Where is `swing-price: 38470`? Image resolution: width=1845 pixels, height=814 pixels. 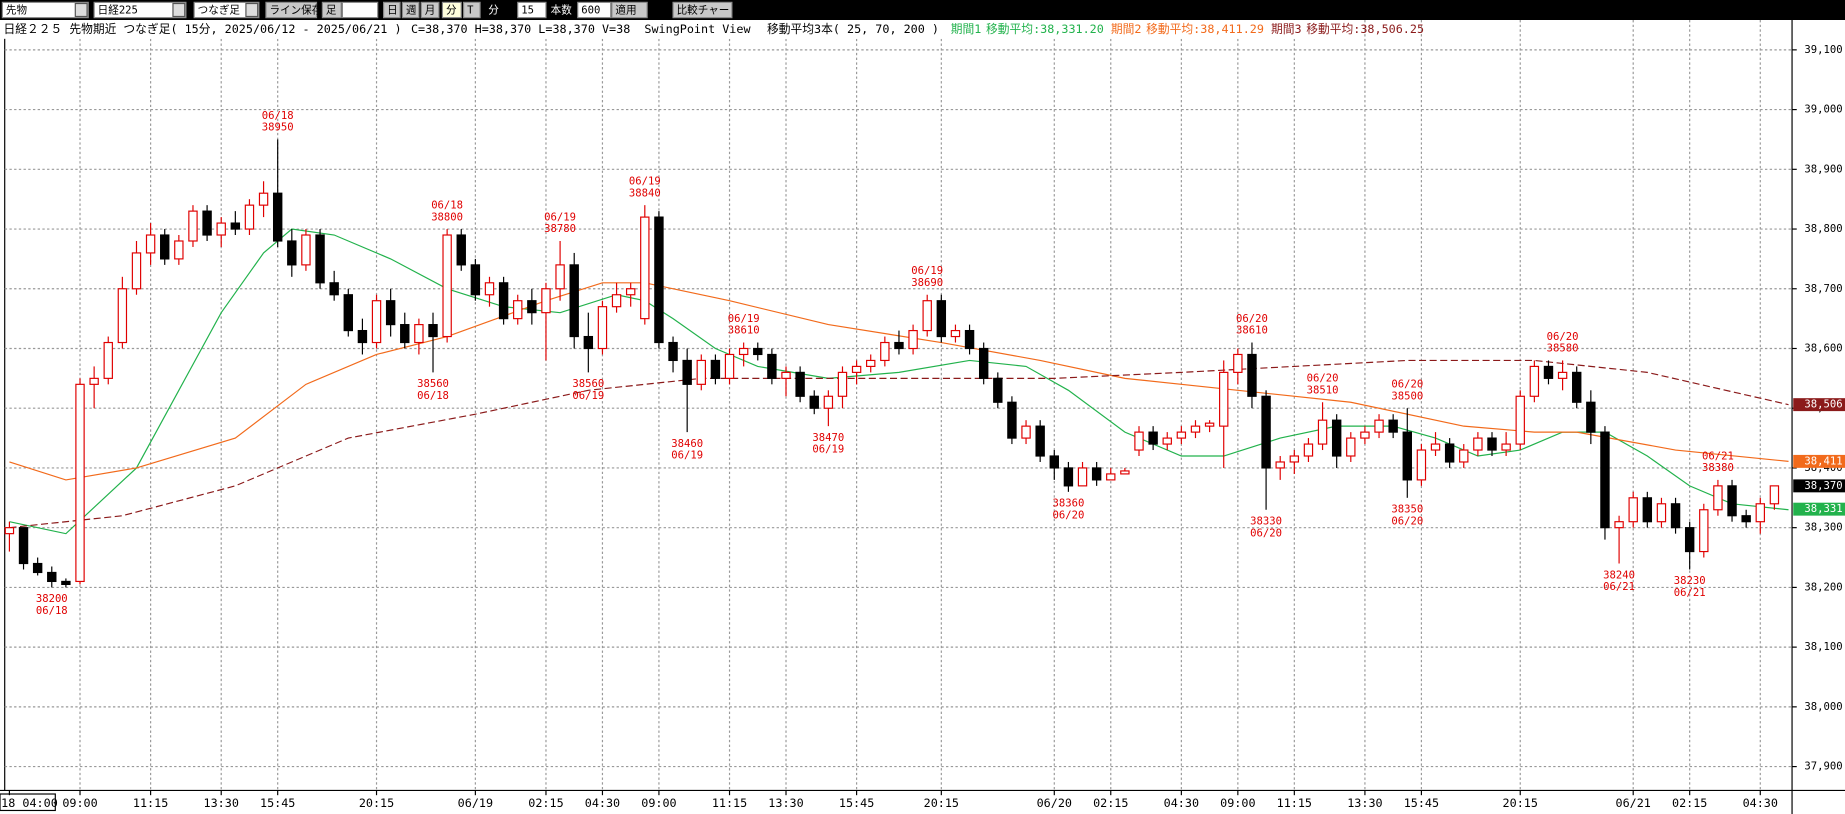 swing-price: 38470 is located at coordinates (828, 438).